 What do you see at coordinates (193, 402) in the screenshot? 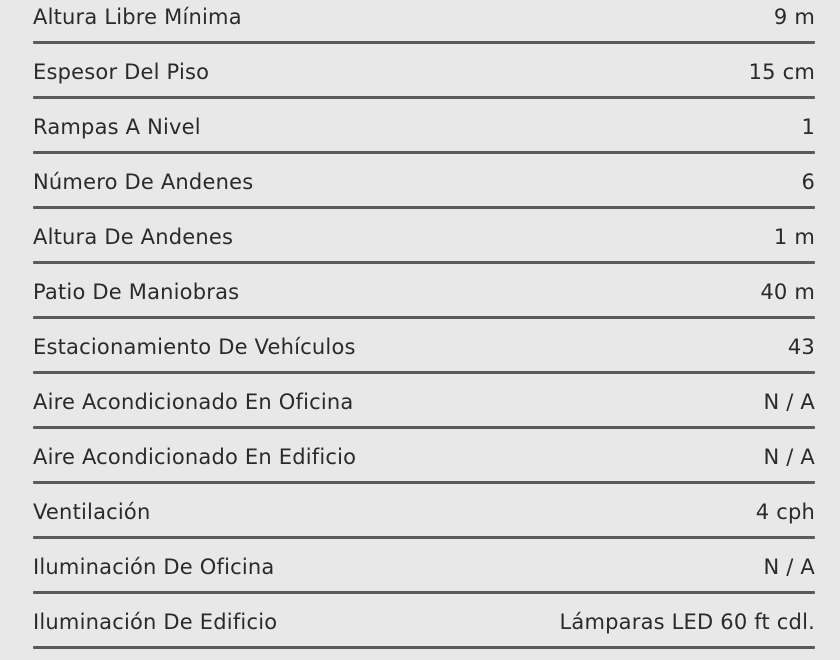
I see `spec-label: Aire Acondicionado En Oficina` at bounding box center [193, 402].